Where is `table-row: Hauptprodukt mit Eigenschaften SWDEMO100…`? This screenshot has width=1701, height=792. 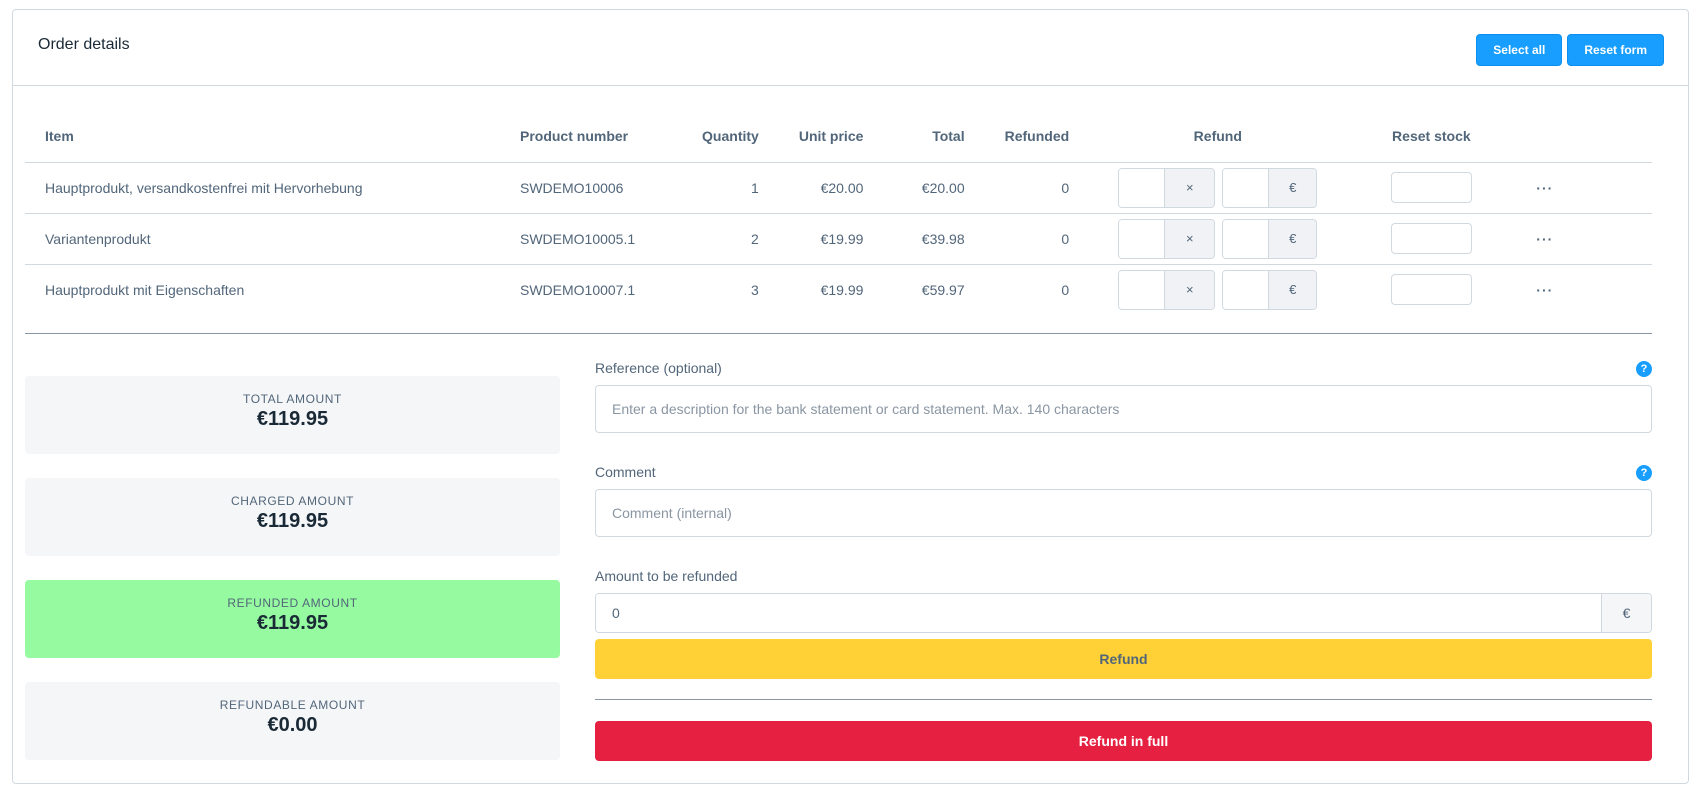 table-row: Hauptprodukt mit Eigenschaften SWDEMO100… is located at coordinates (838, 289).